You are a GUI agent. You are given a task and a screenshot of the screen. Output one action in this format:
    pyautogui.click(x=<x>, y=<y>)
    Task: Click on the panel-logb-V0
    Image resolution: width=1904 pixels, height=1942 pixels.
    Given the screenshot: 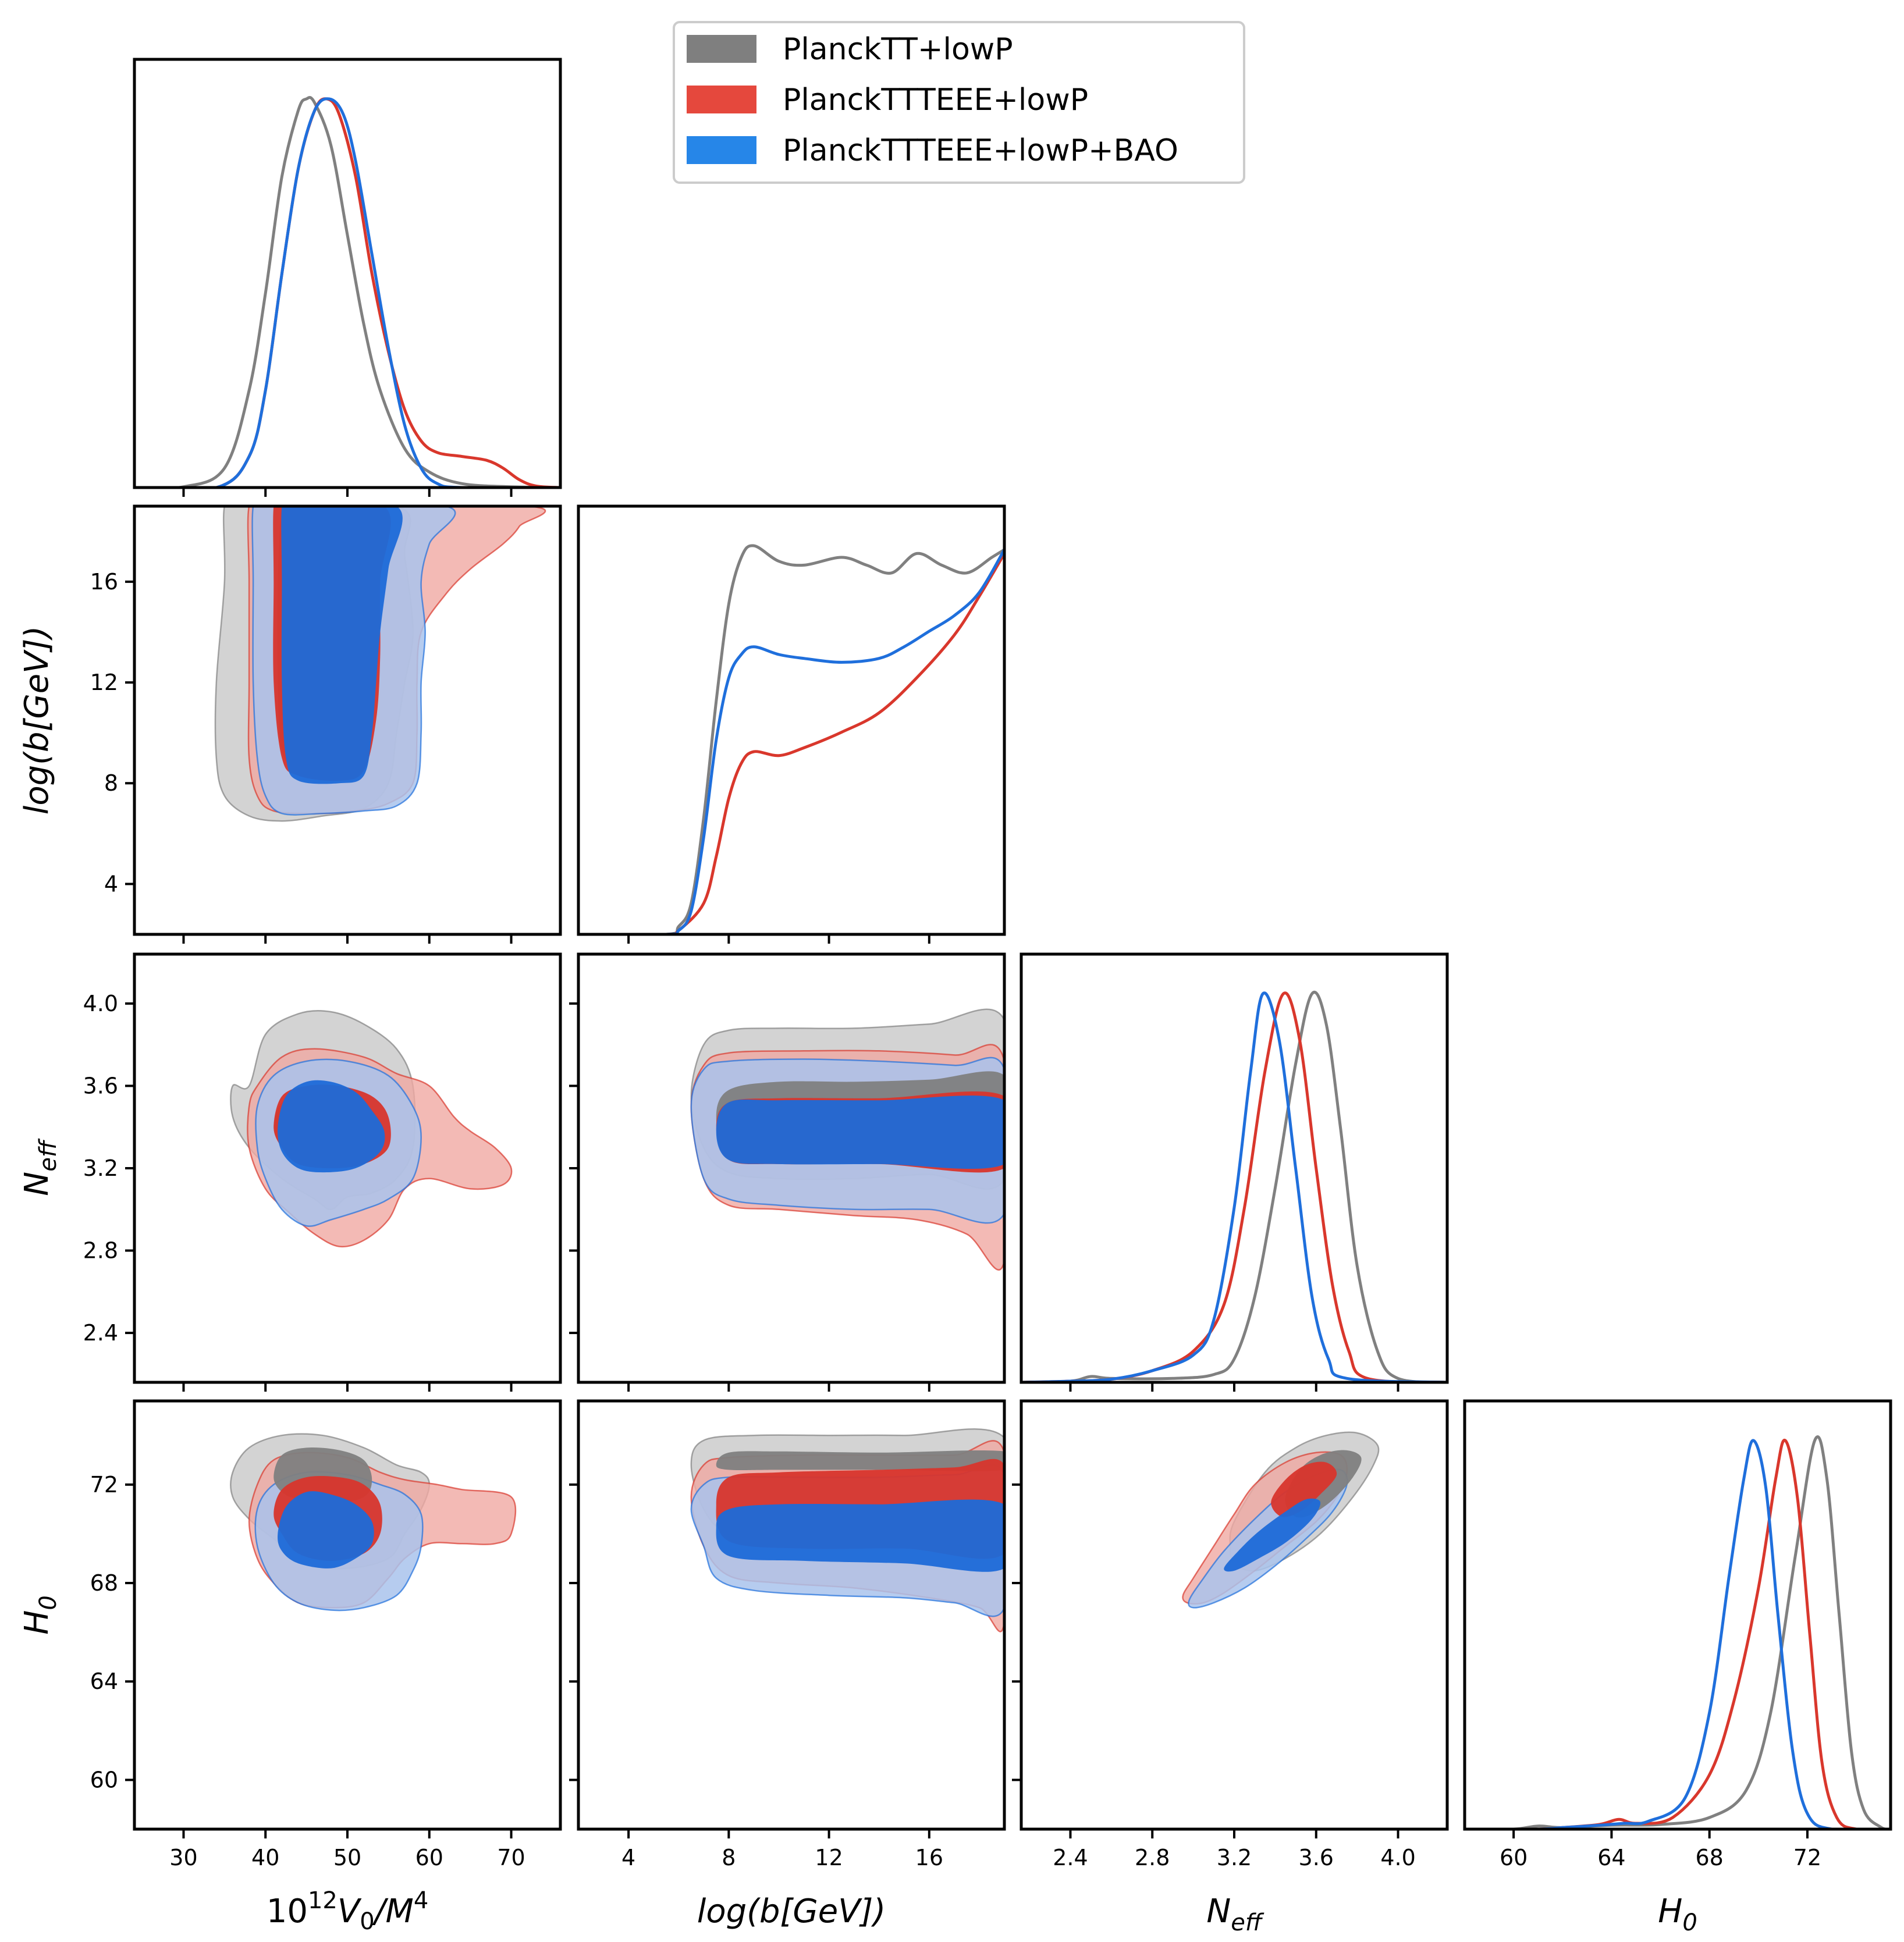 What is the action you would take?
    pyautogui.click(x=343, y=724)
    